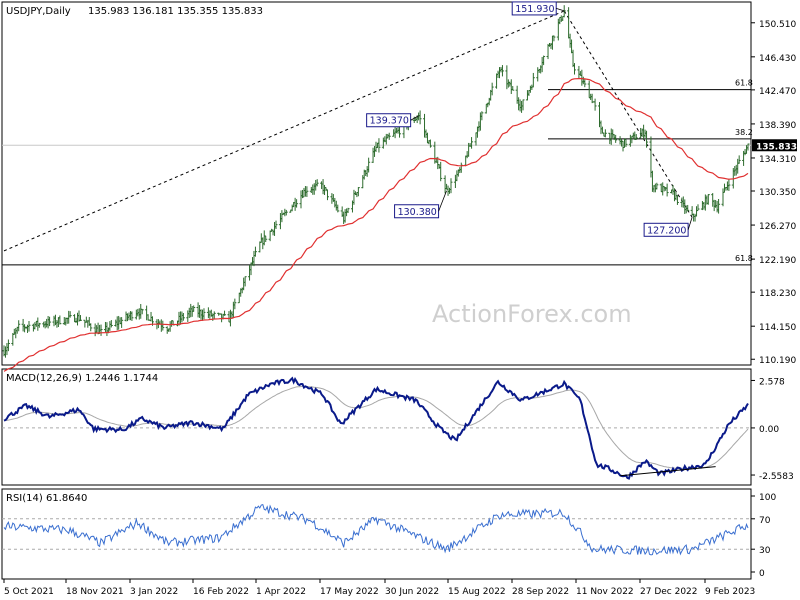  Describe the element at coordinates (777, 227) in the screenshot. I see `price-axis-label: 126.270` at that location.